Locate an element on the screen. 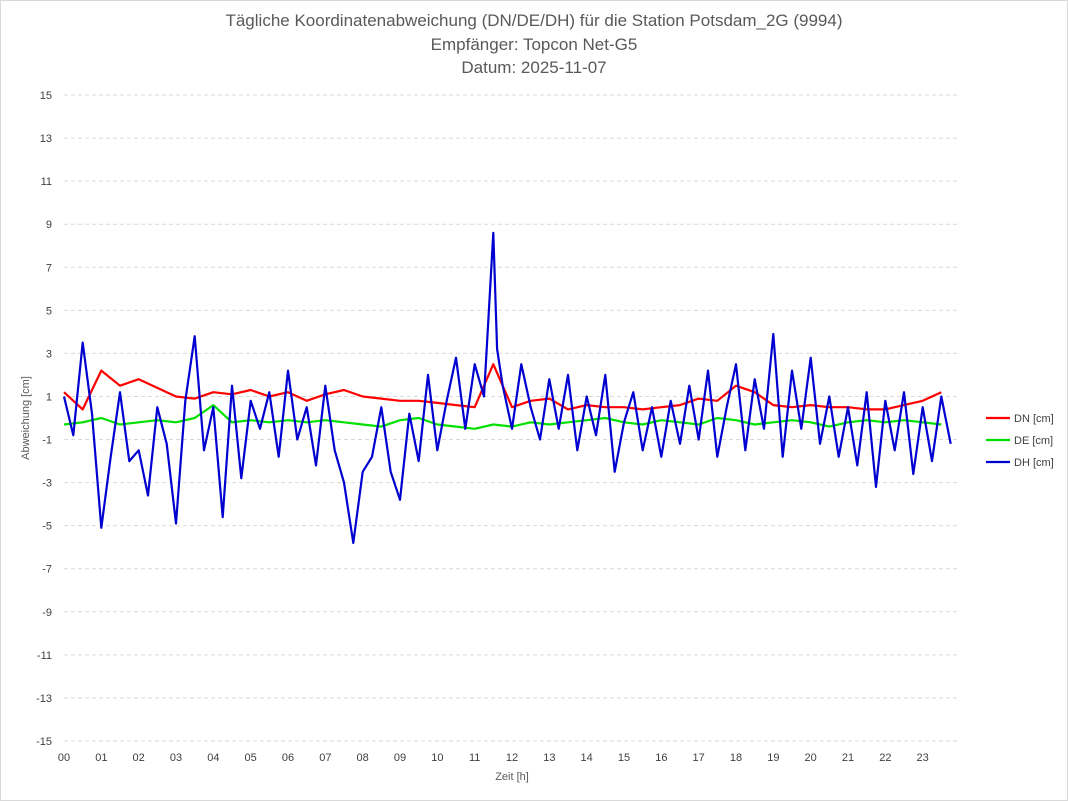  x-tick-label: 10 is located at coordinates (437, 758).